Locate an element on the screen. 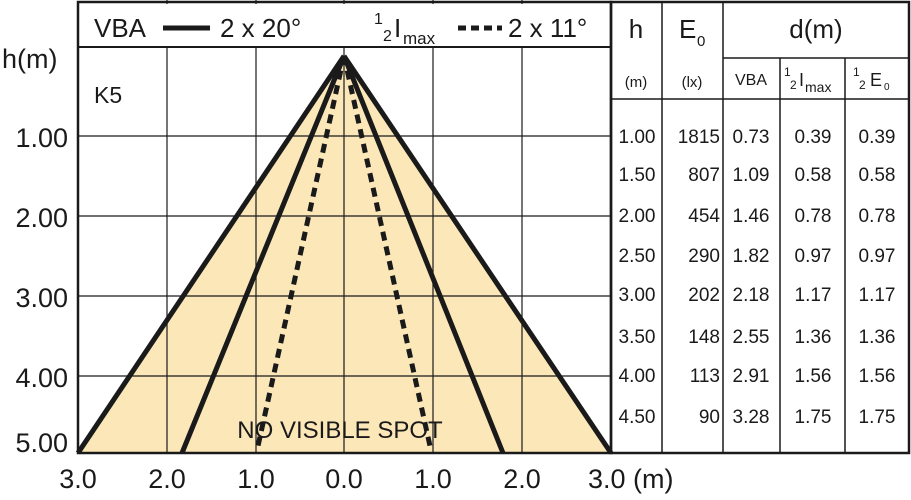 The height and width of the screenshot is (500, 911). cell-e0: 113 is located at coordinates (705, 376).